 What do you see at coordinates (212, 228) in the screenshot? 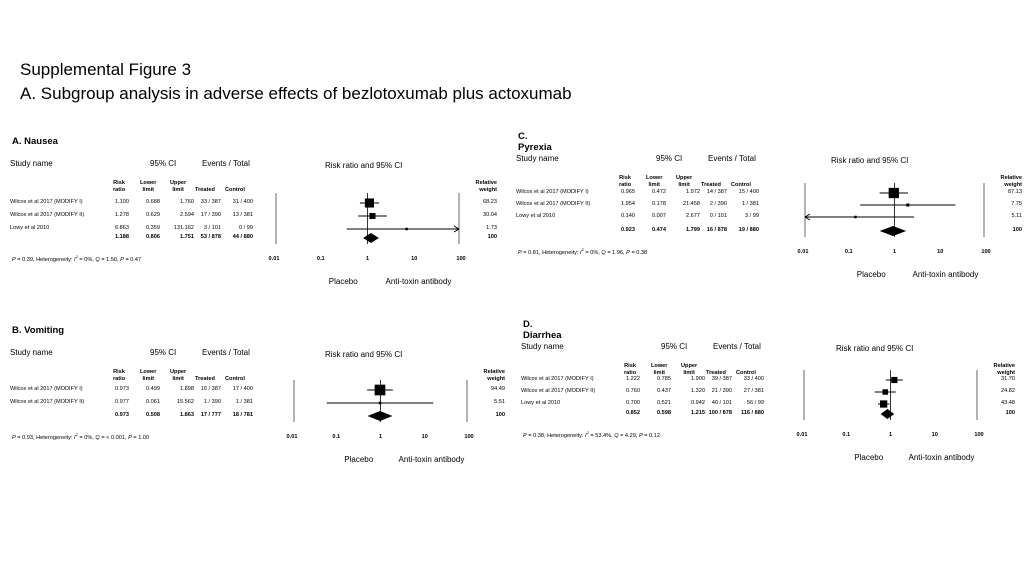
I see `treated-value: 3 / 101` at bounding box center [212, 228].